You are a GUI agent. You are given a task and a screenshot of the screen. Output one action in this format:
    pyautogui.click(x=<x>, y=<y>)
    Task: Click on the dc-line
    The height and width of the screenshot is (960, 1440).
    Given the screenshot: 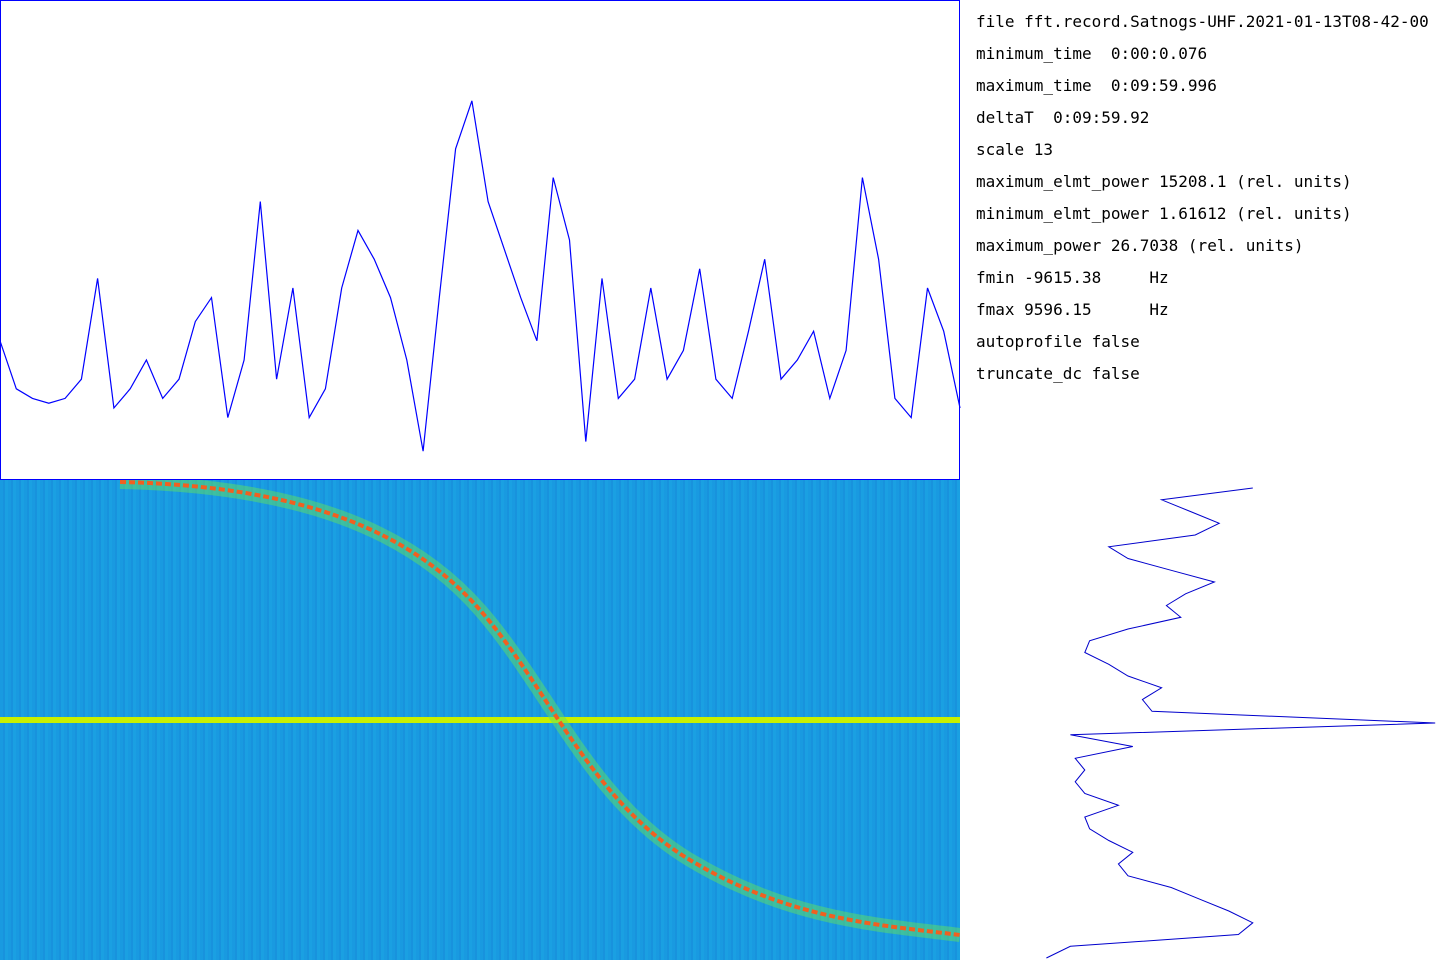 What is the action you would take?
    pyautogui.click(x=480, y=720)
    